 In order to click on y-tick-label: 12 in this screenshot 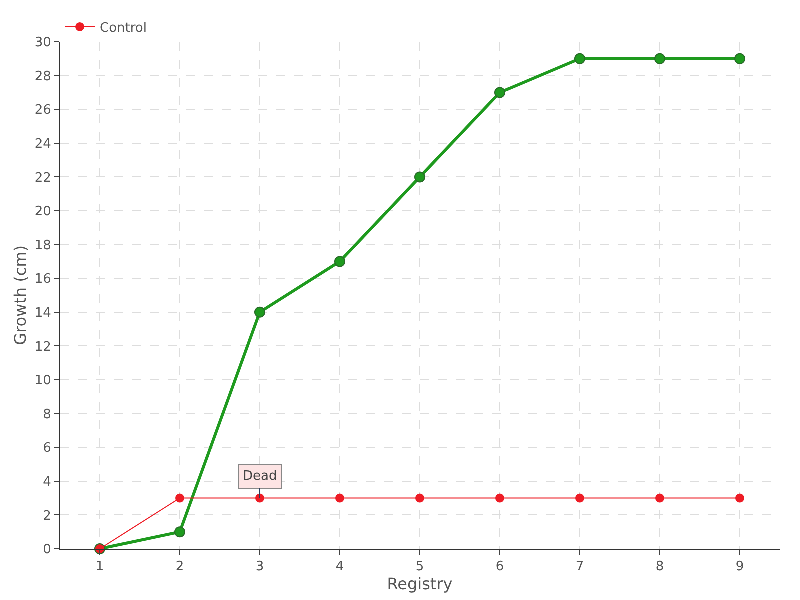, I will do `click(43, 347)`.